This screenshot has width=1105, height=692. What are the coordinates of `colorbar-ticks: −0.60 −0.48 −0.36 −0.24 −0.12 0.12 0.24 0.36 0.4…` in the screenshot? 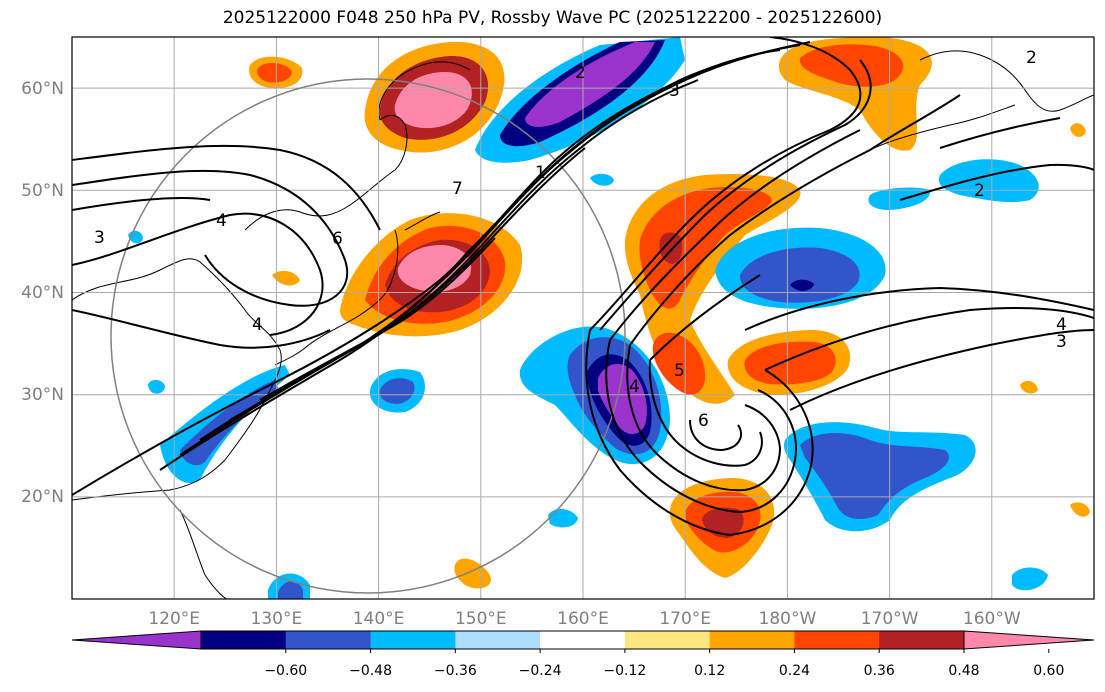 It's located at (664, 664).